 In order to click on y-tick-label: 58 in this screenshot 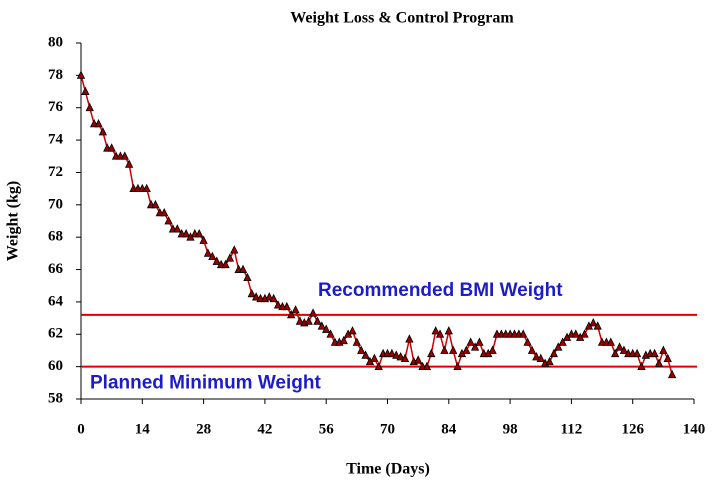, I will do `click(55, 398)`.